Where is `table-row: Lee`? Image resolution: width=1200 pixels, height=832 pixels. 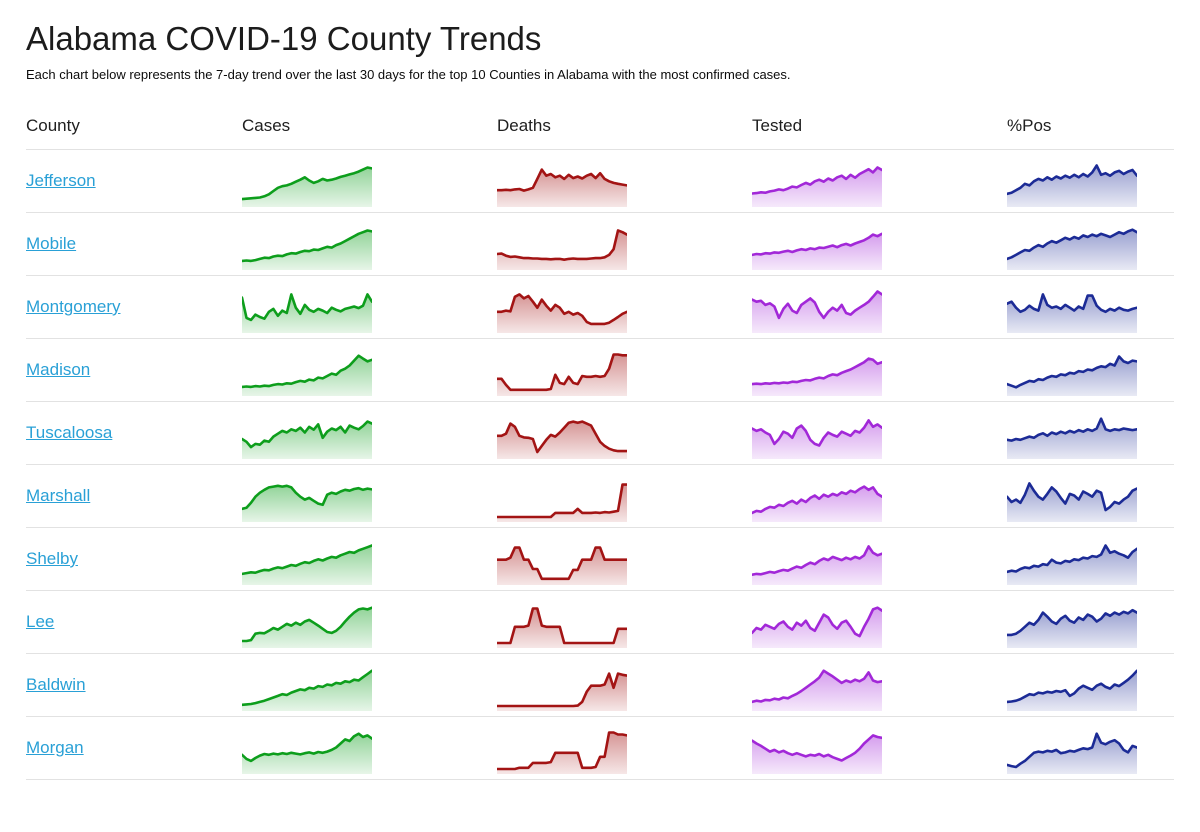
table-row: Lee is located at coordinates (600, 622).